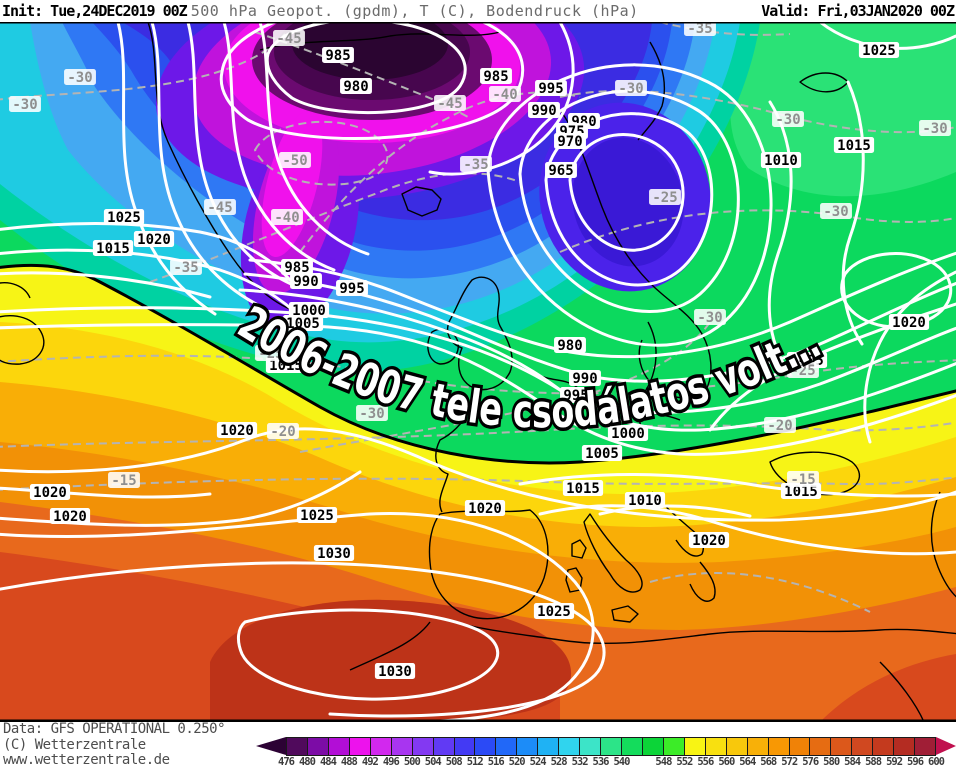 This screenshot has width=956, height=769. What do you see at coordinates (517, 762) in the screenshot?
I see `colorbar-tick-520: 520` at bounding box center [517, 762].